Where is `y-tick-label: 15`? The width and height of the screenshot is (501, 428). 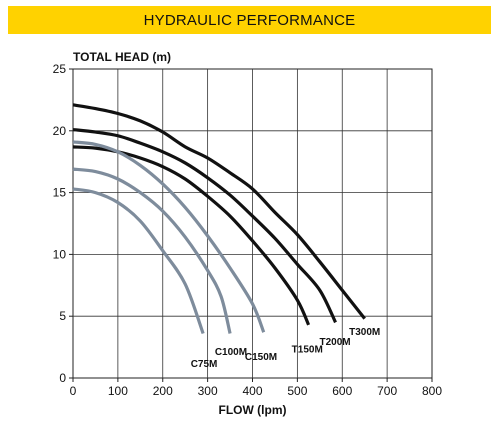
y-tick-label: 15 is located at coordinates (60, 193).